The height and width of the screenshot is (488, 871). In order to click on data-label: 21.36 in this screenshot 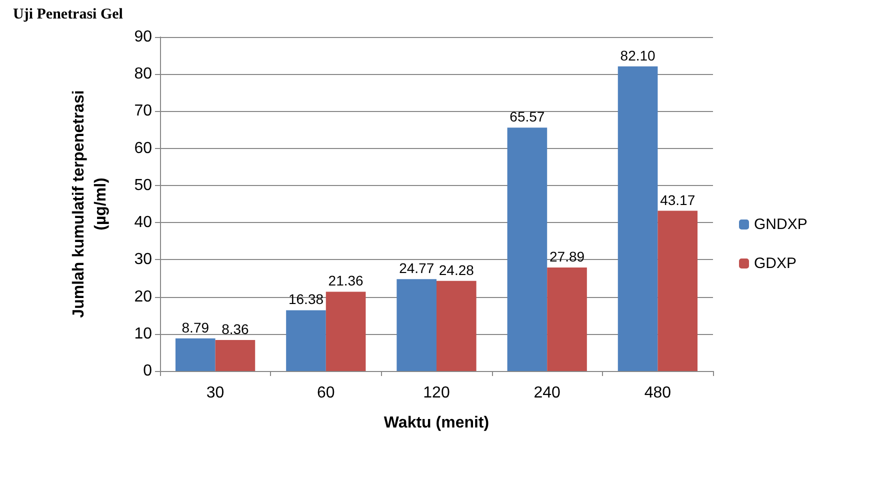, I will do `click(346, 280)`.